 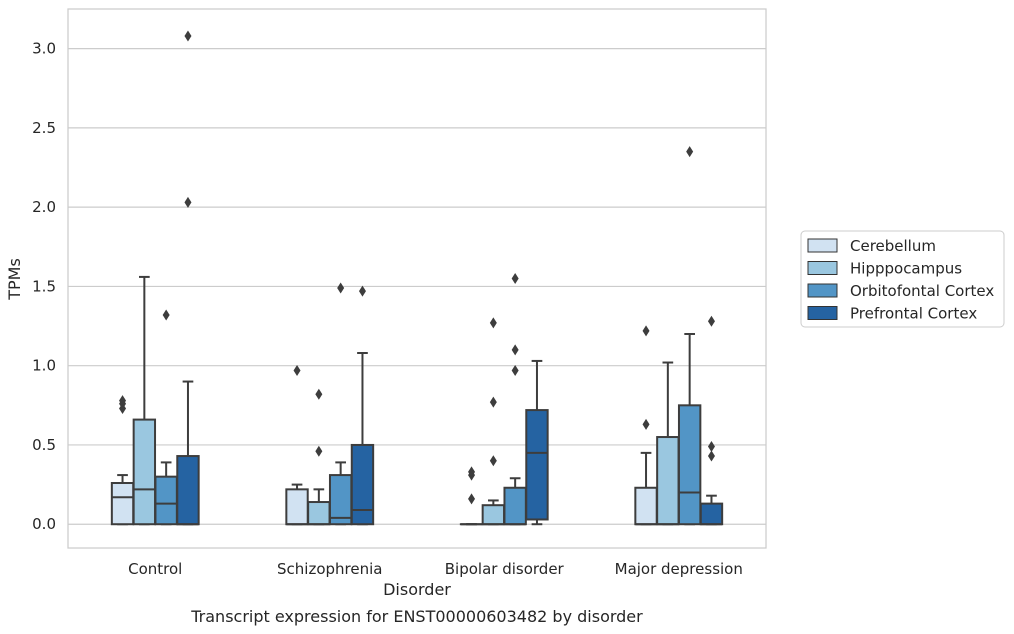 What do you see at coordinates (44, 128) in the screenshot?
I see `y-tick-label: 2.5` at bounding box center [44, 128].